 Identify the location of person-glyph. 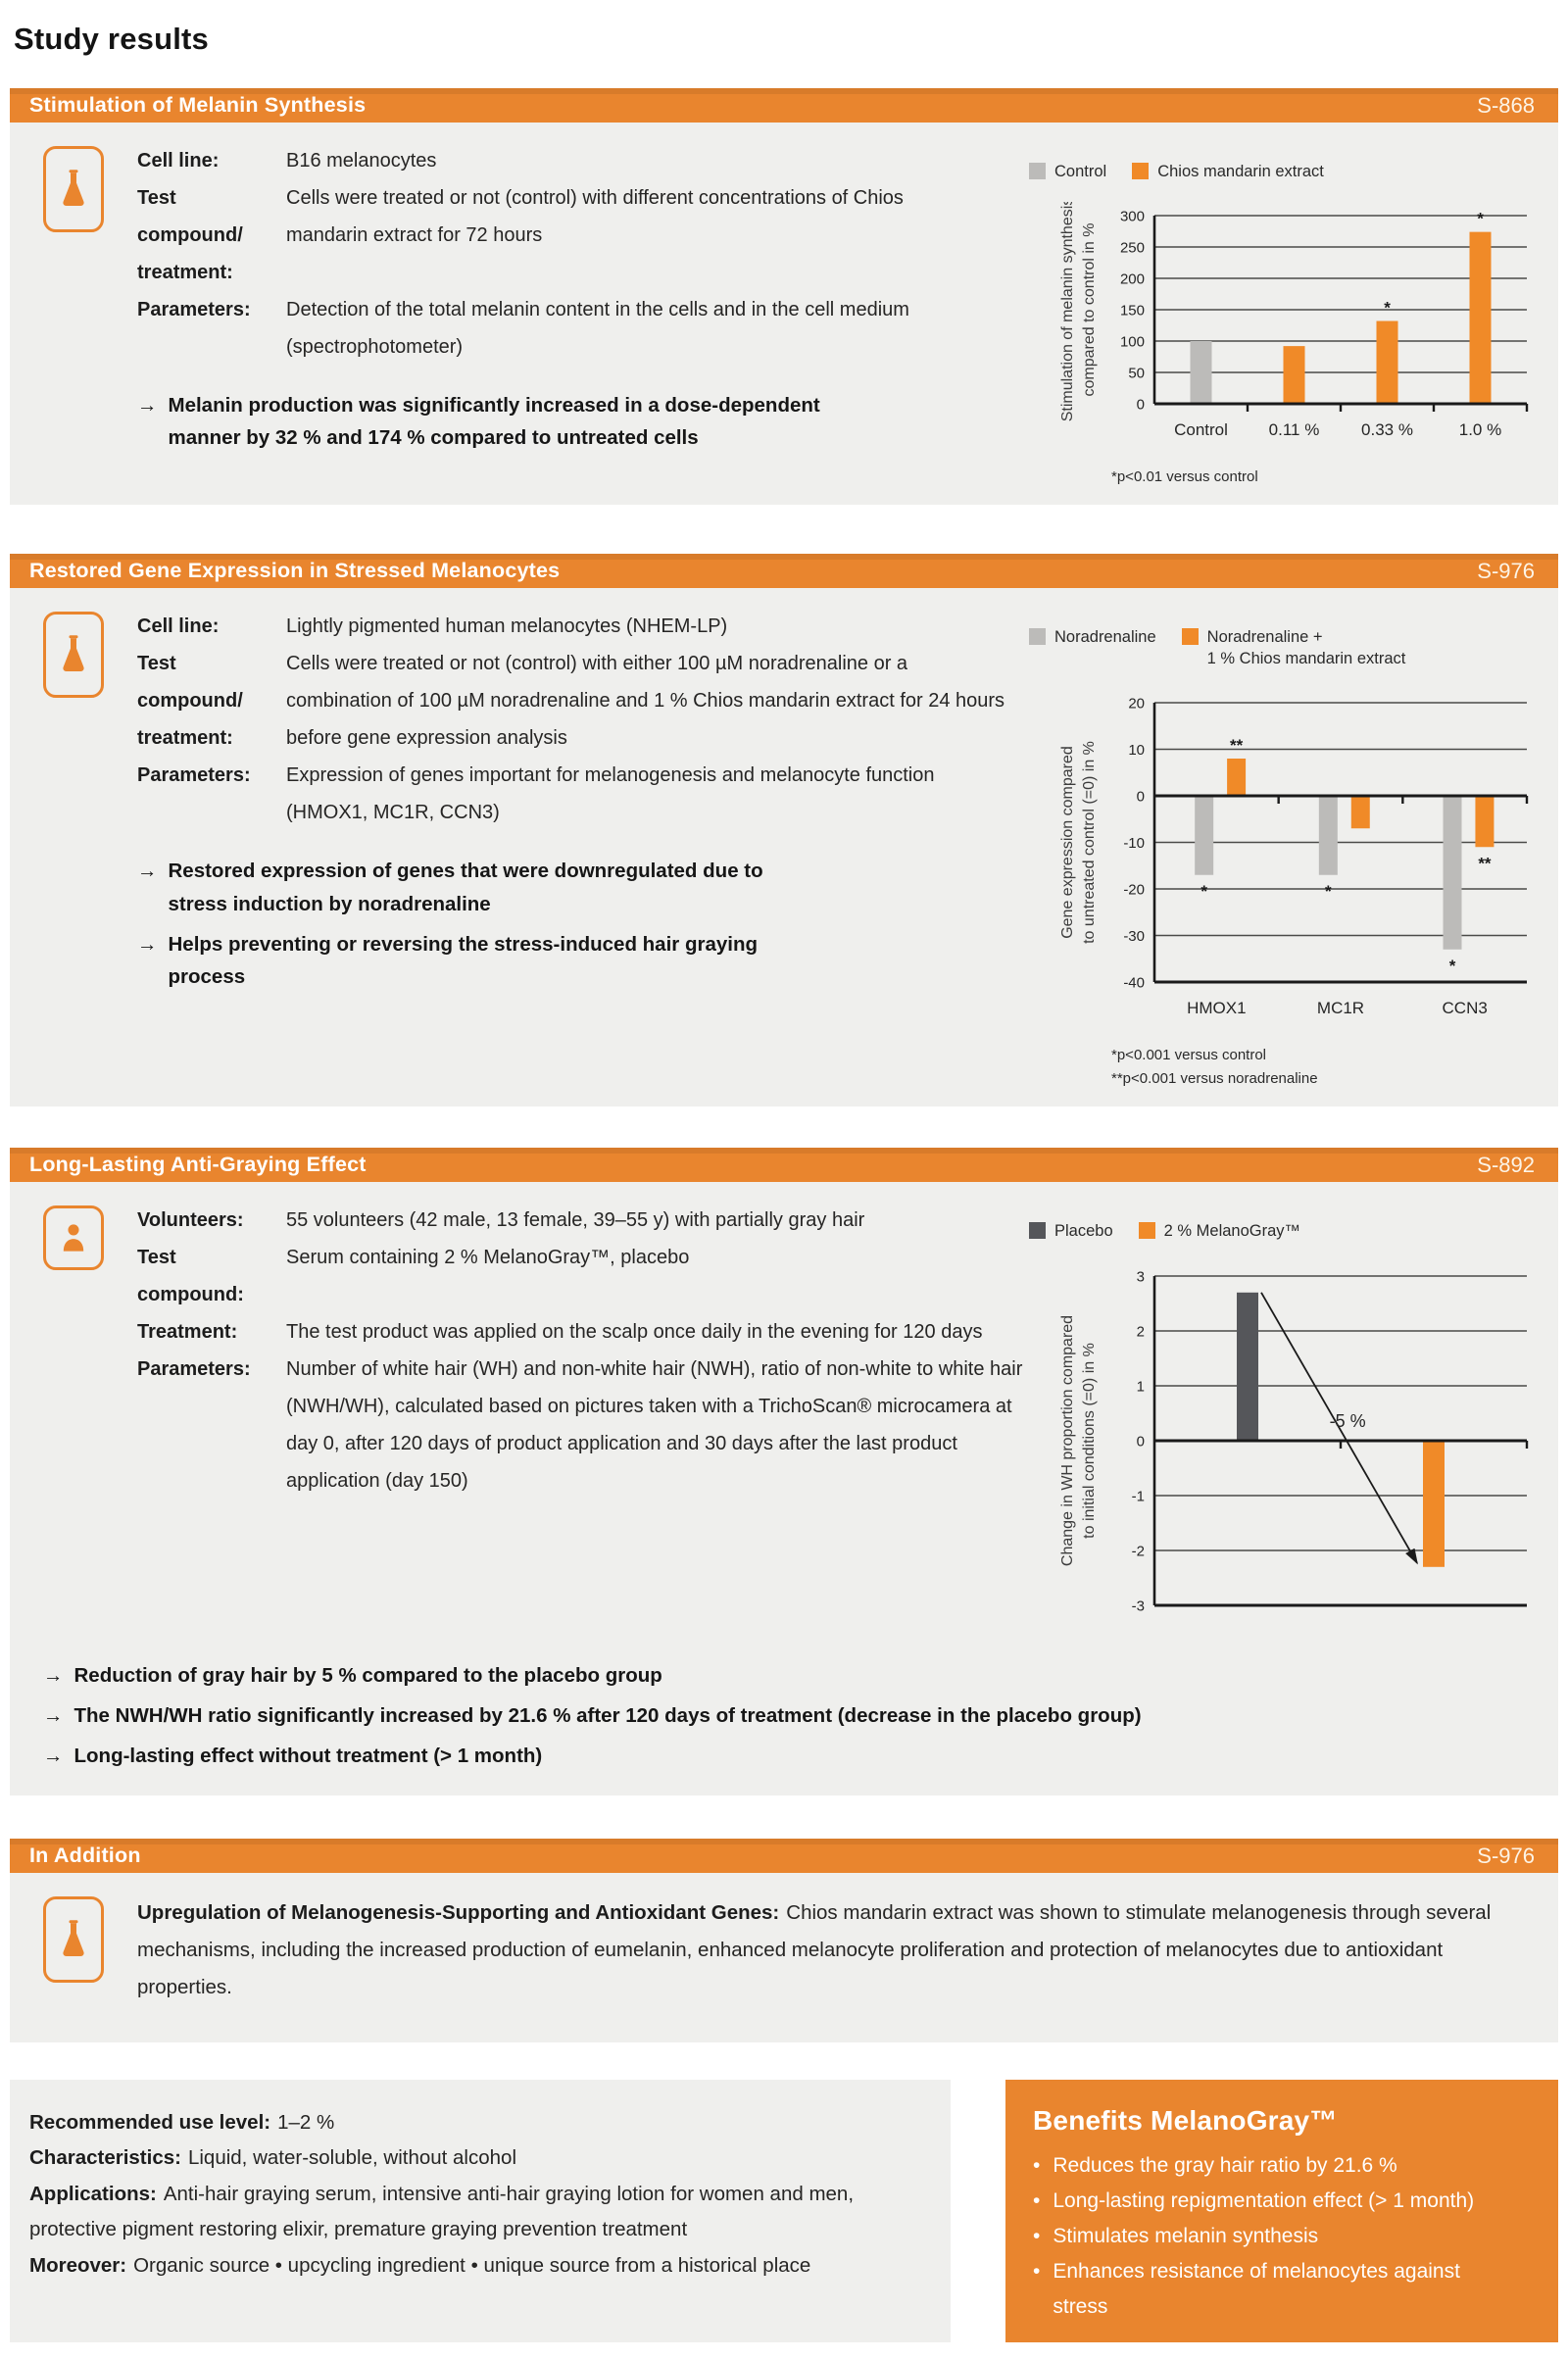
(73, 1238).